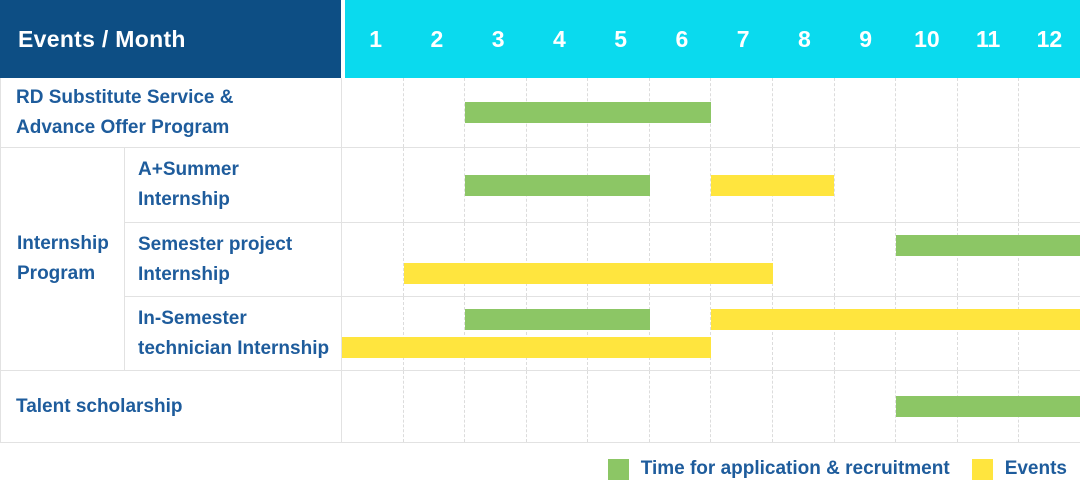 The image size is (1080, 494). What do you see at coordinates (795, 468) in the screenshot?
I see `legend-label-application: Time for application & recruitment` at bounding box center [795, 468].